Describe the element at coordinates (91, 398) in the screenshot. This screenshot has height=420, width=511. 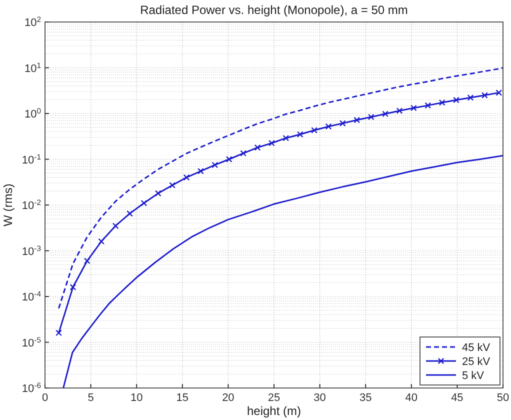
I see `x-tick-label: 5` at that location.